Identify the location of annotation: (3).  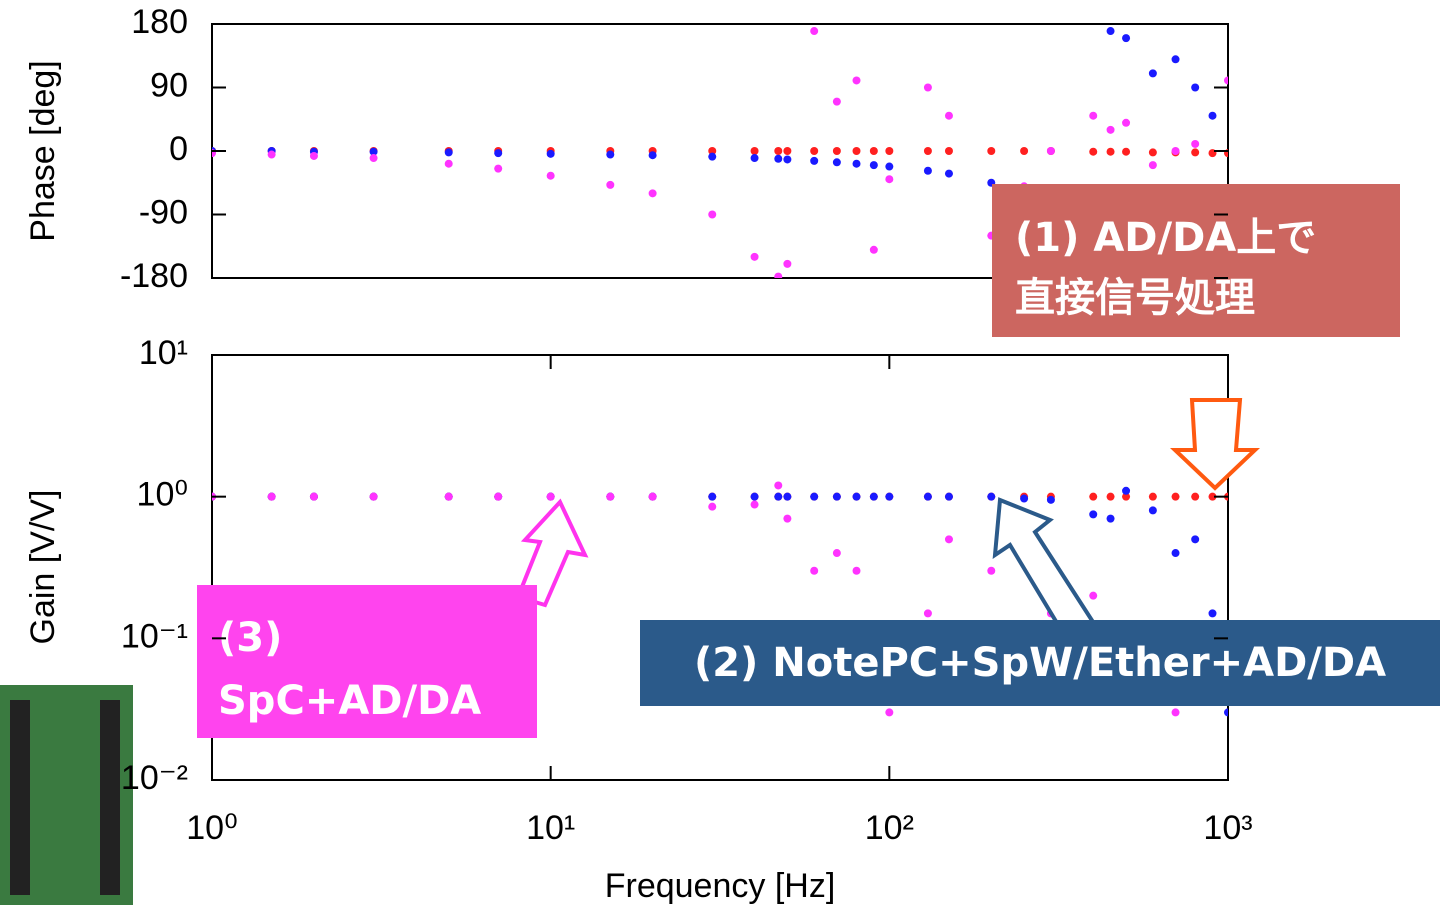
(250, 638).